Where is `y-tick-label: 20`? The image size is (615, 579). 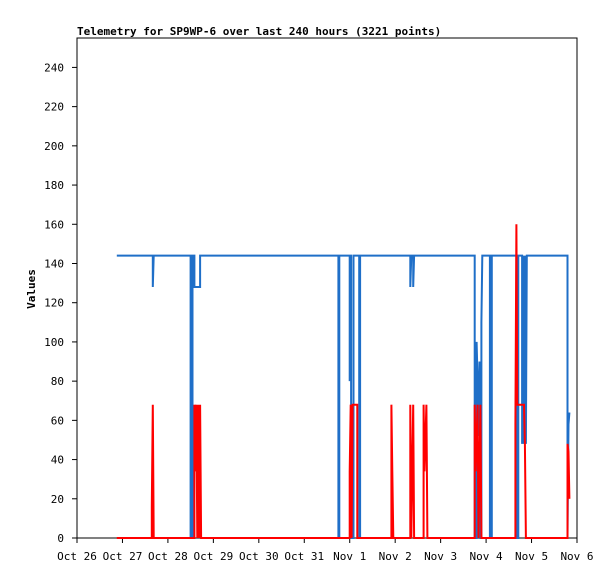 y-tick-label: 20 is located at coordinates (57, 499).